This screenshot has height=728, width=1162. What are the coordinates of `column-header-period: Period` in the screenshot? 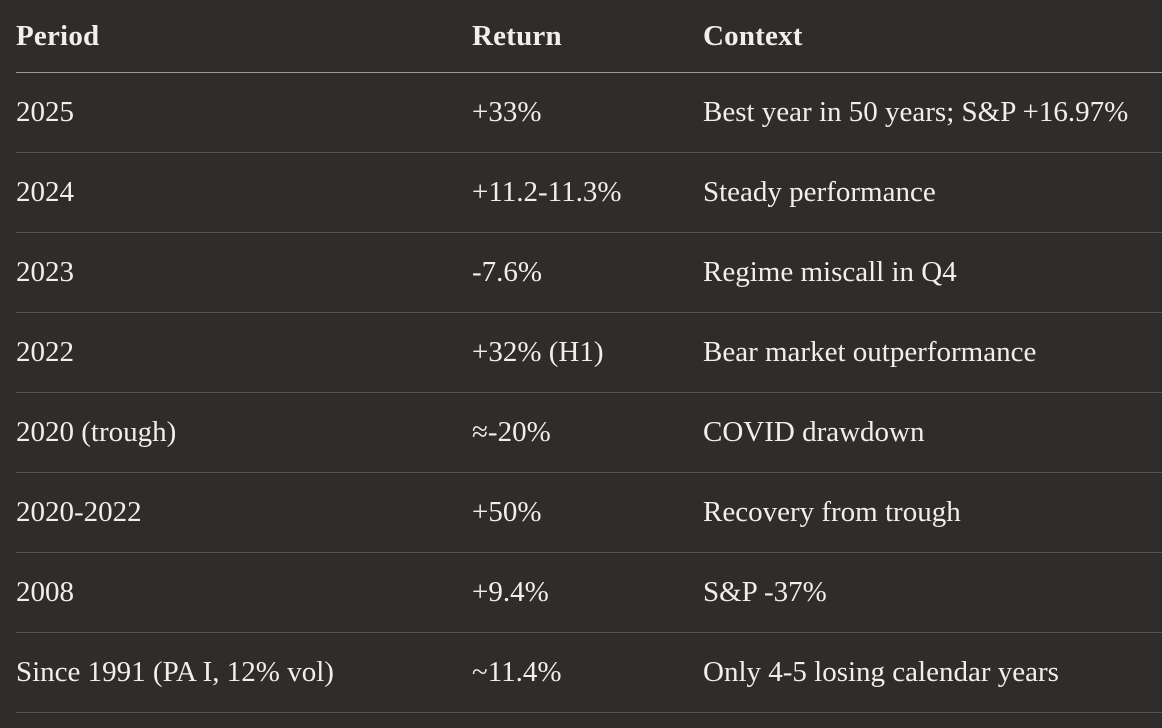 It's located at (244, 36).